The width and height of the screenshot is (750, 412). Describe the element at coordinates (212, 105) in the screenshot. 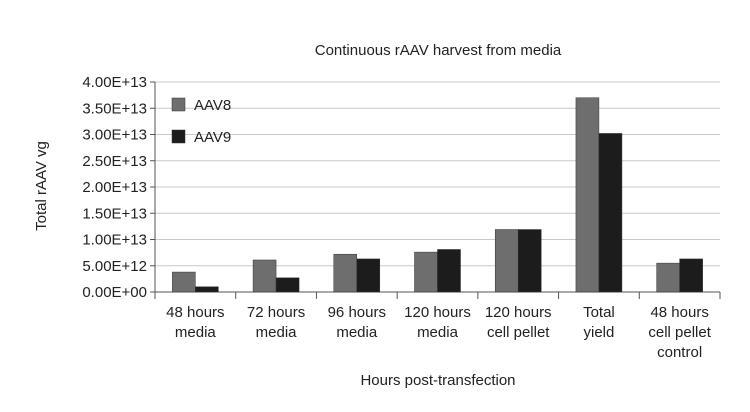

I see `legend-label-aav8: AAV8` at that location.